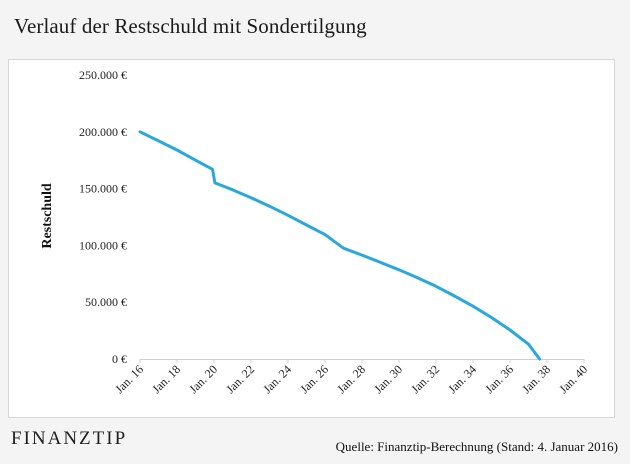 Image resolution: width=630 pixels, height=464 pixels. Describe the element at coordinates (277, 379) in the screenshot. I see `x-tick-label: Jan. 24` at that location.